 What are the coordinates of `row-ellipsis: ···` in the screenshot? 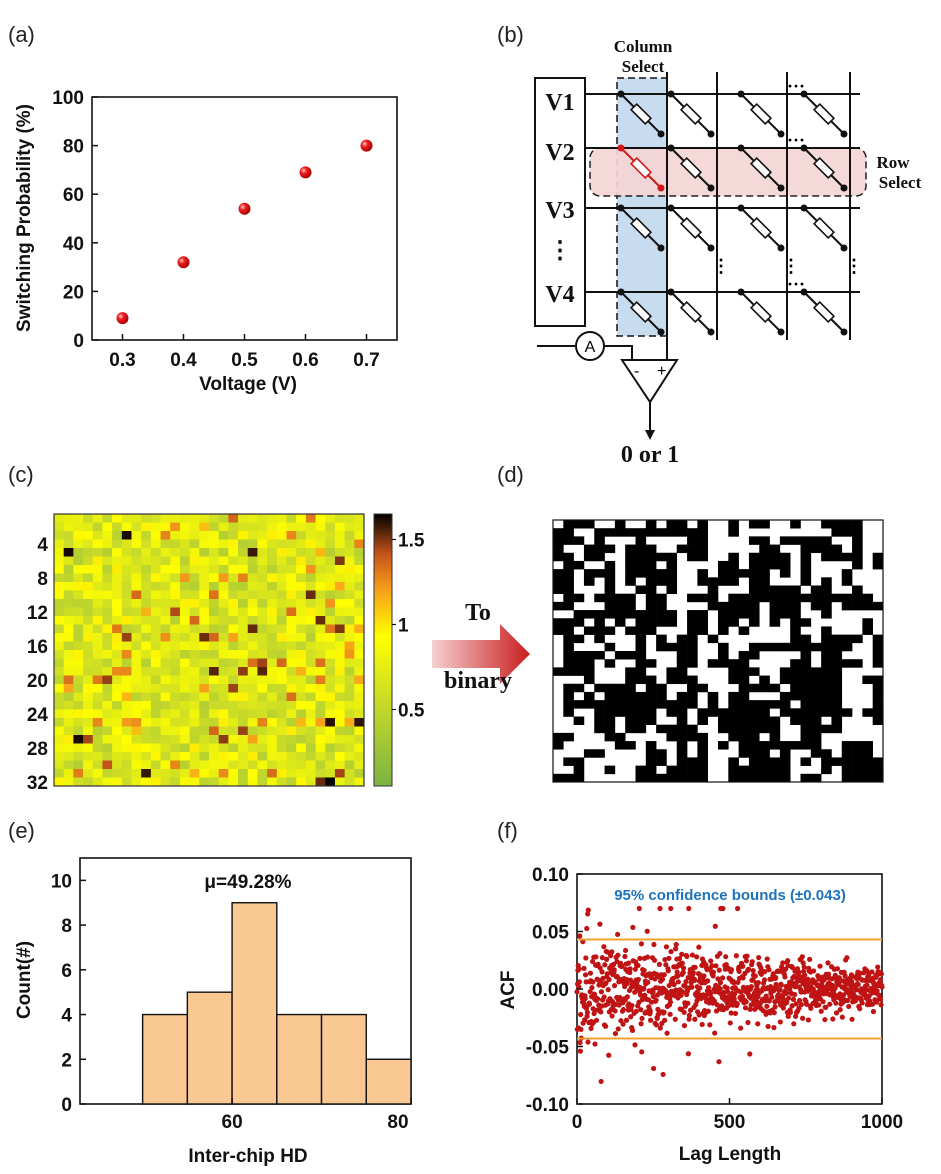 It's located at (796, 140).